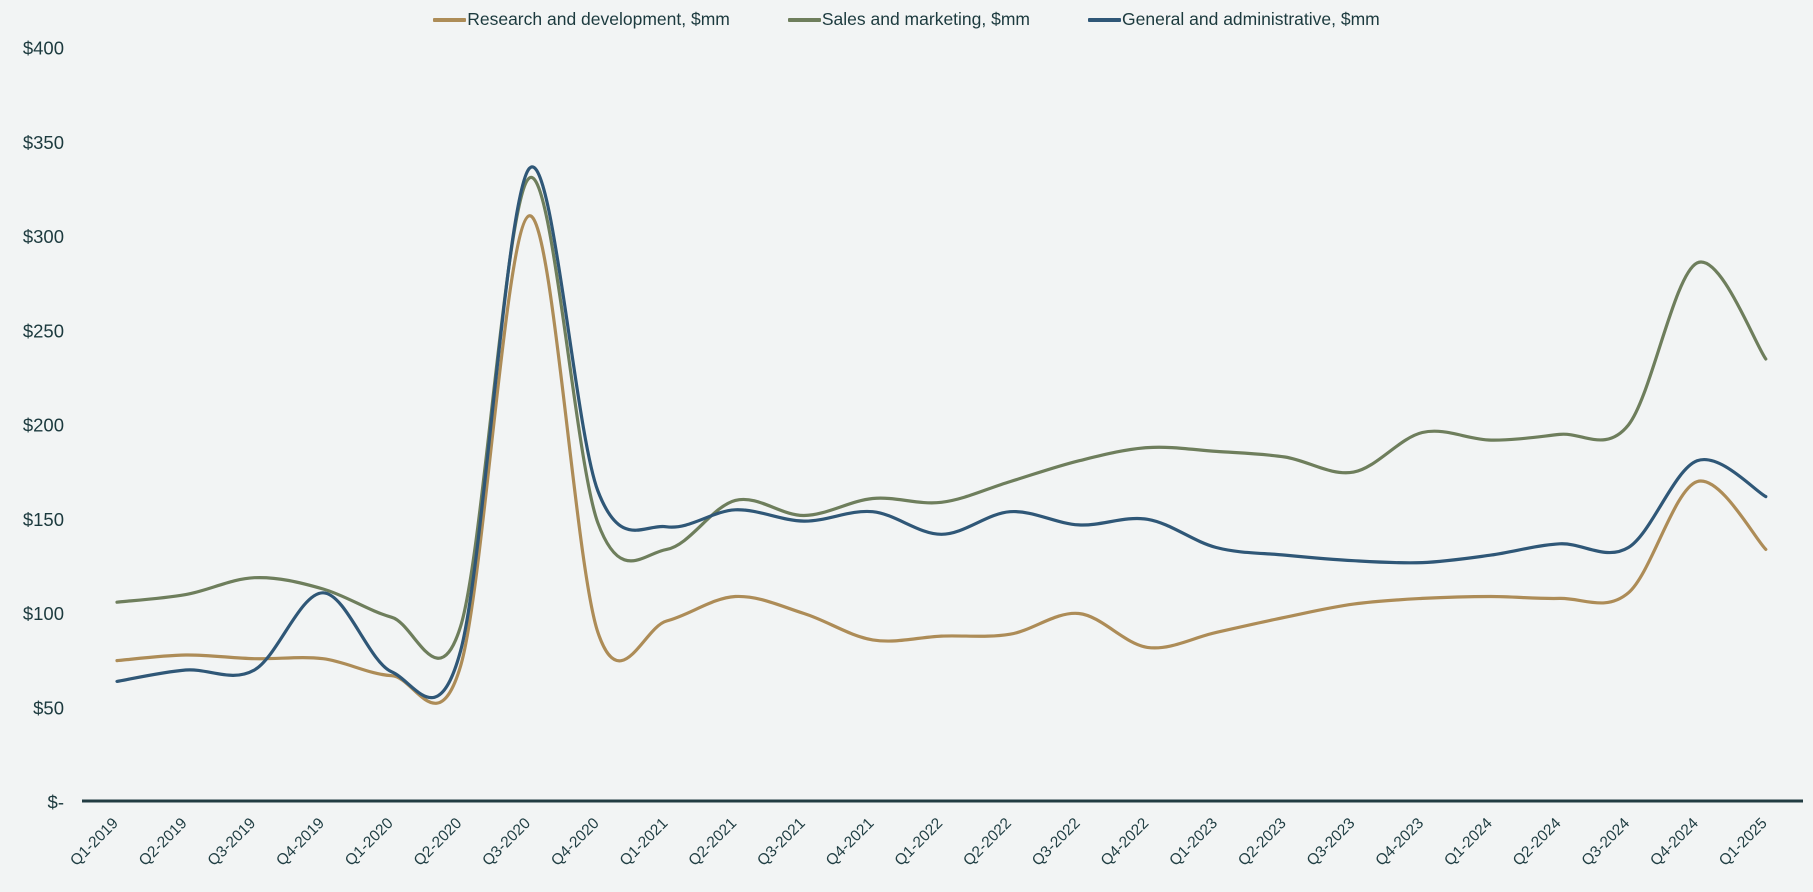 Image resolution: width=1813 pixels, height=892 pixels. I want to click on legend-item-general-and-administrative: General and administrative, $mm, so click(1234, 19).